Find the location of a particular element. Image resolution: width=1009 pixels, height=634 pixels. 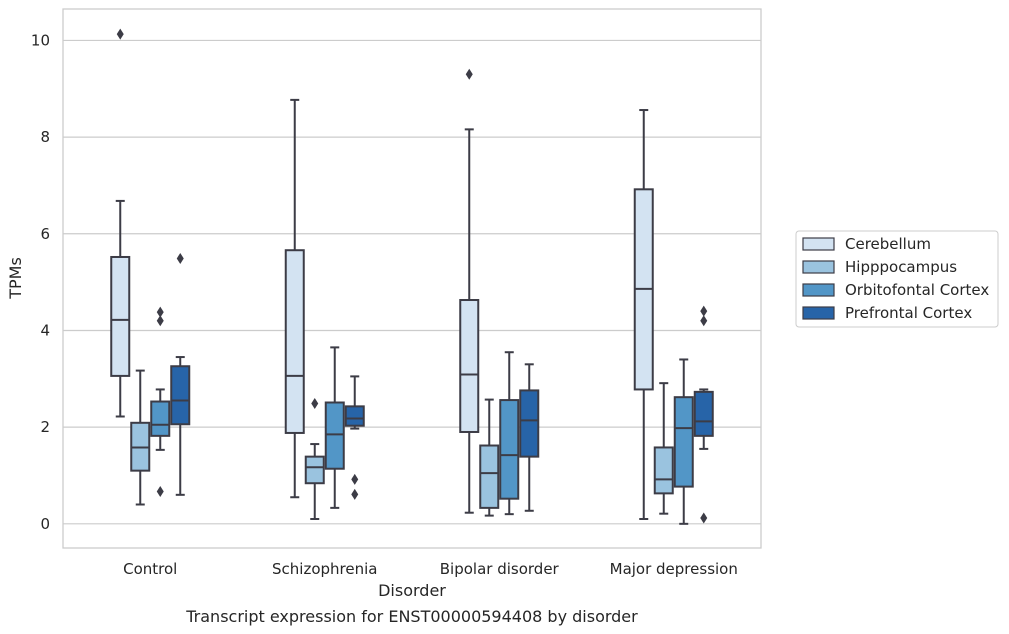

y-tick-label: 2 is located at coordinates (45, 427).